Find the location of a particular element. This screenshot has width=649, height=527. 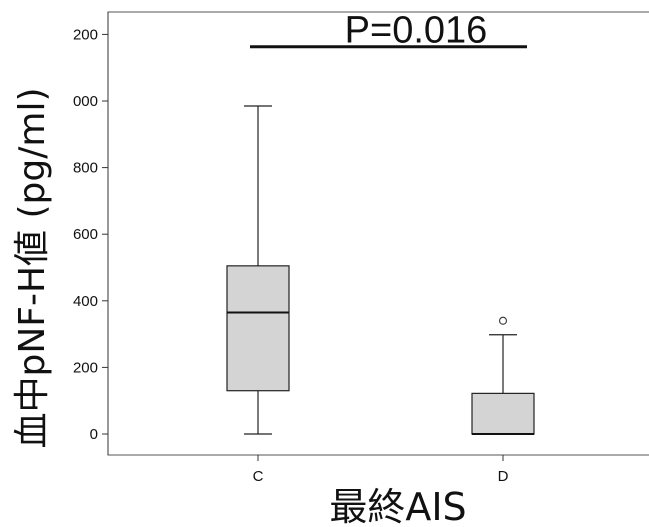

y-tick-label: 400 is located at coordinates (85, 301).